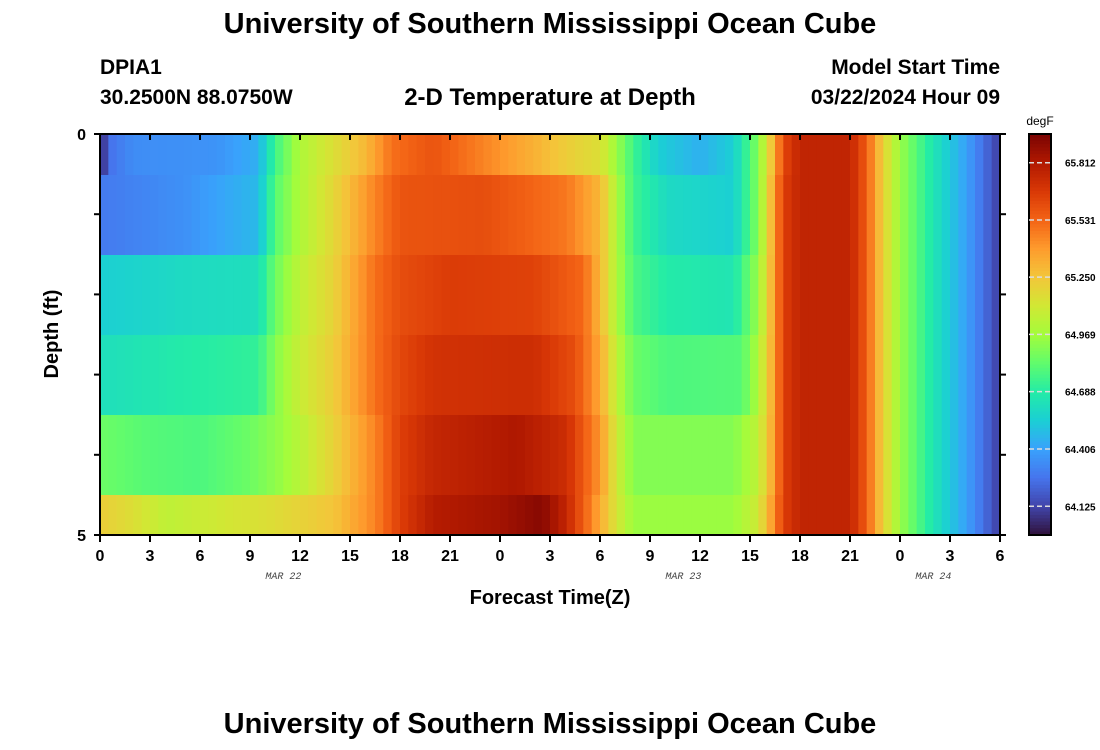 This screenshot has height=750, width=1100. What do you see at coordinates (850, 556) in the screenshot?
I see `x-tick-label: 21` at bounding box center [850, 556].